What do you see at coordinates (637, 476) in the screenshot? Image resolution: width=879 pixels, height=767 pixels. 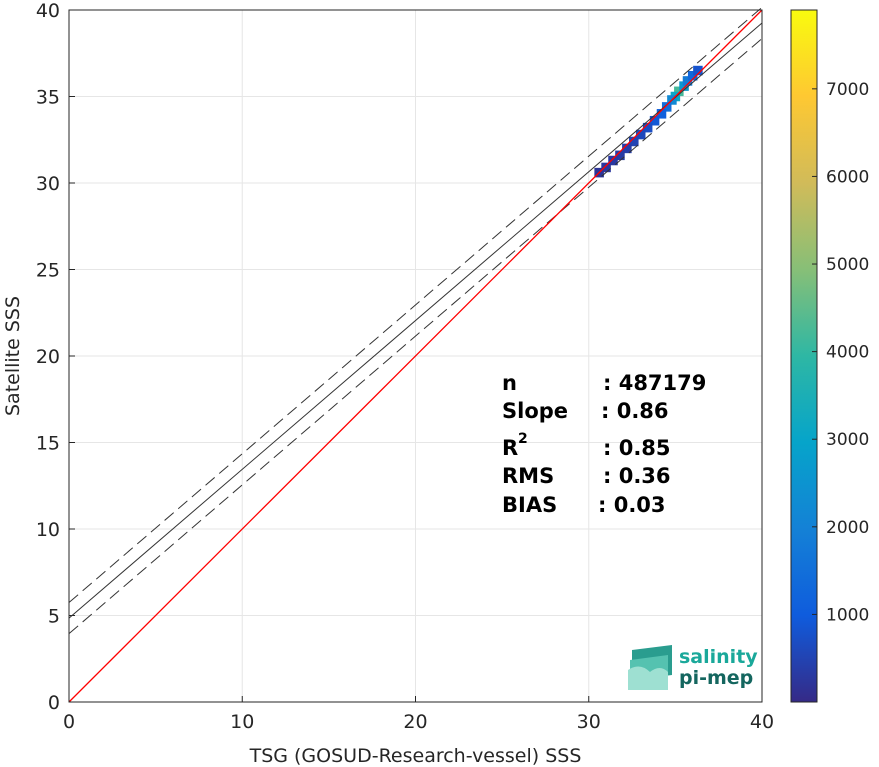 I see `stat-rms-value: : 0.36` at bounding box center [637, 476].